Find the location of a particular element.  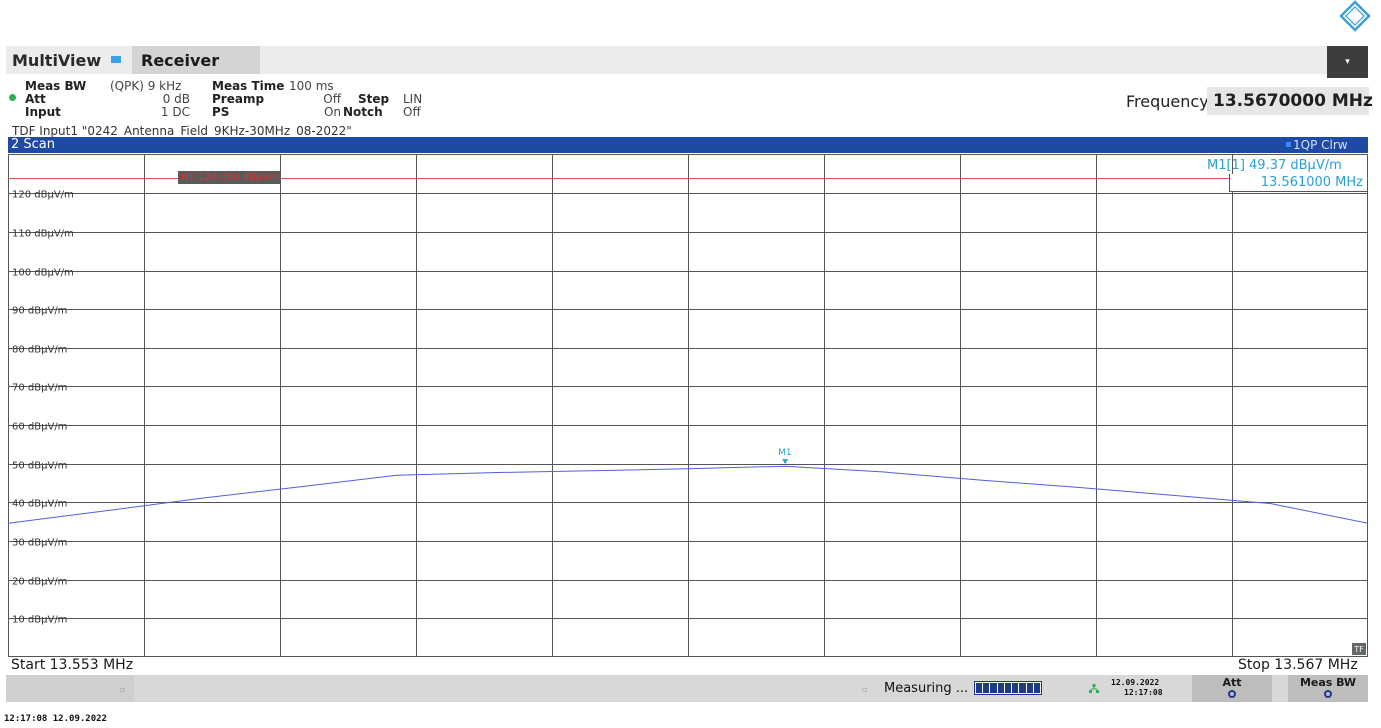

y-tick-label: 90 dBµV/m is located at coordinates (39, 311).